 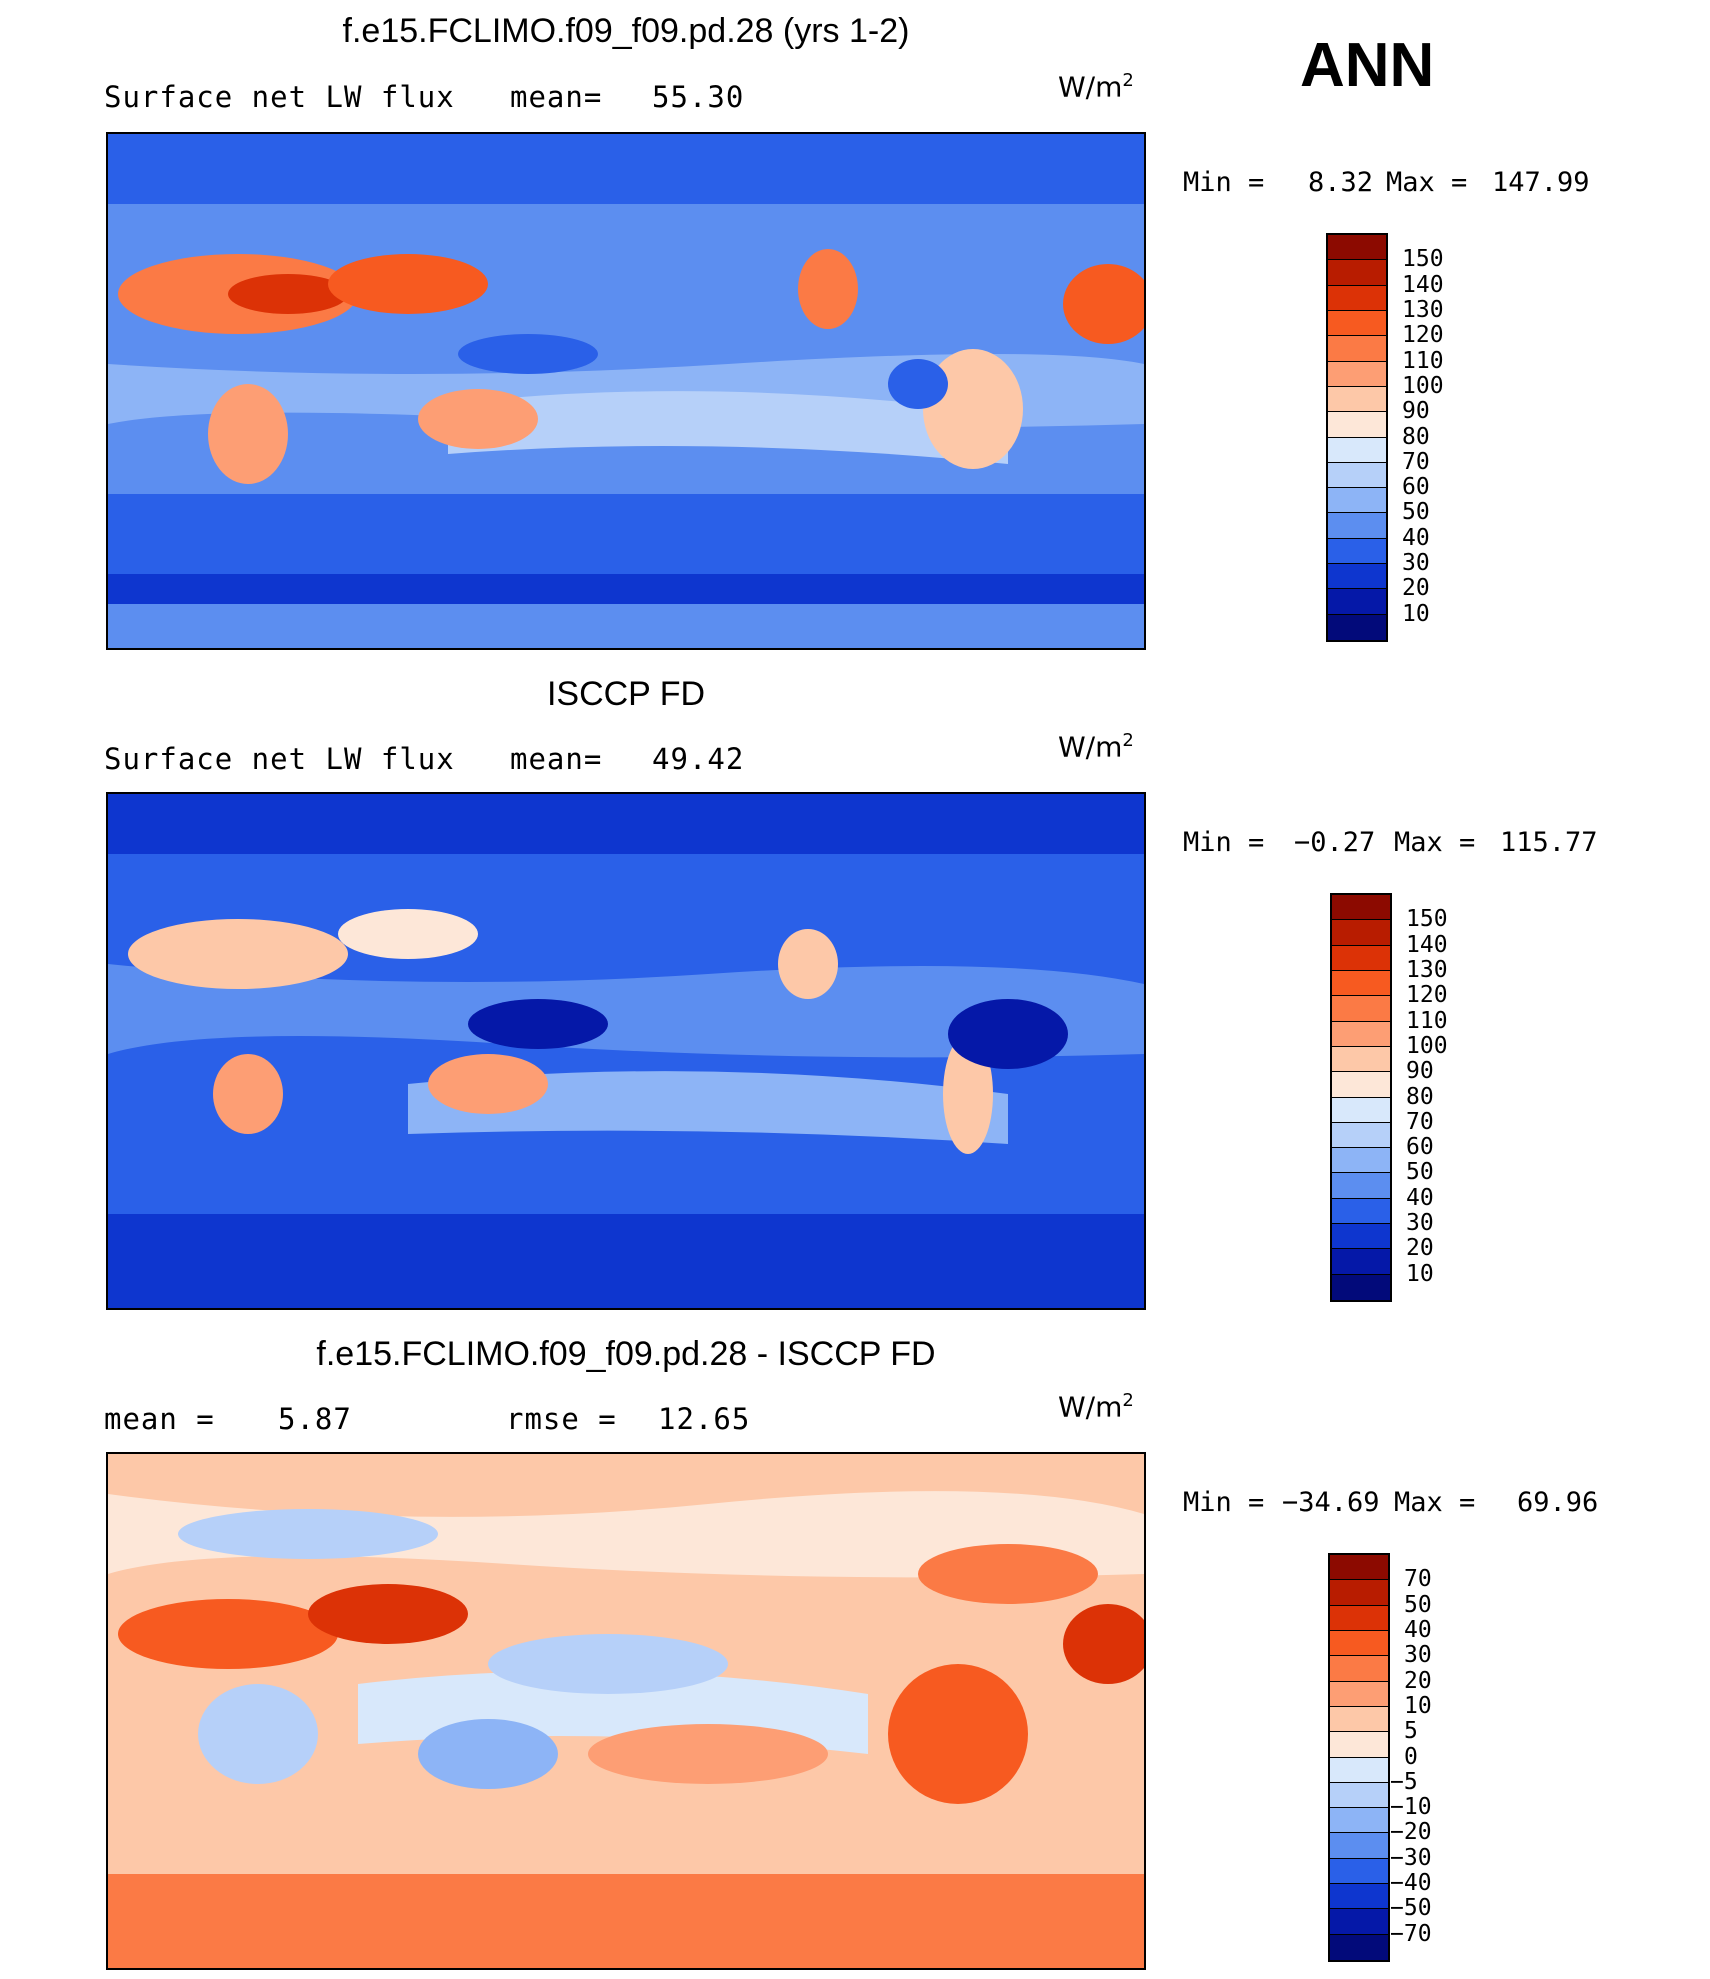 I want to click on colorbar-tick-label: −30, so click(x=1411, y=1857).